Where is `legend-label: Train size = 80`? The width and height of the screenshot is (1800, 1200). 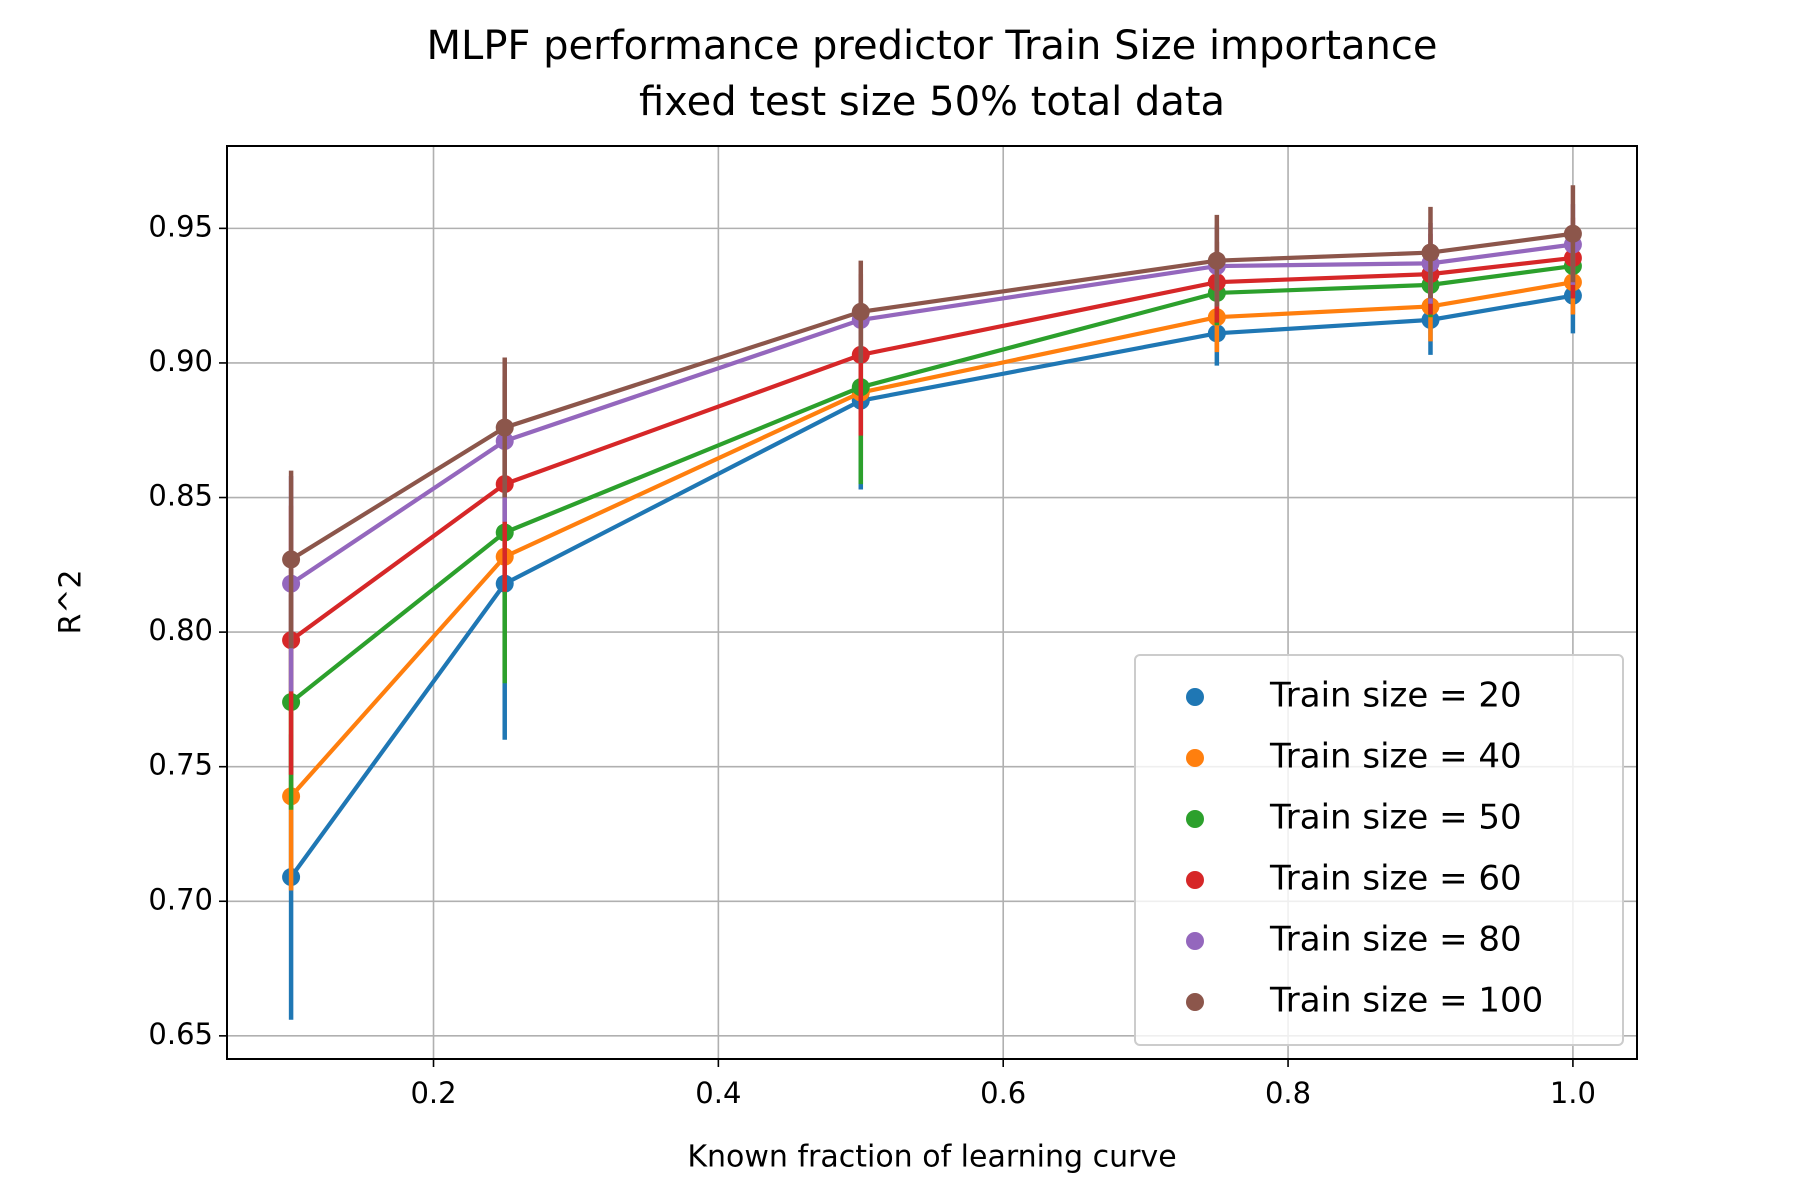
legend-label: Train size = 80 is located at coordinates (1395, 940).